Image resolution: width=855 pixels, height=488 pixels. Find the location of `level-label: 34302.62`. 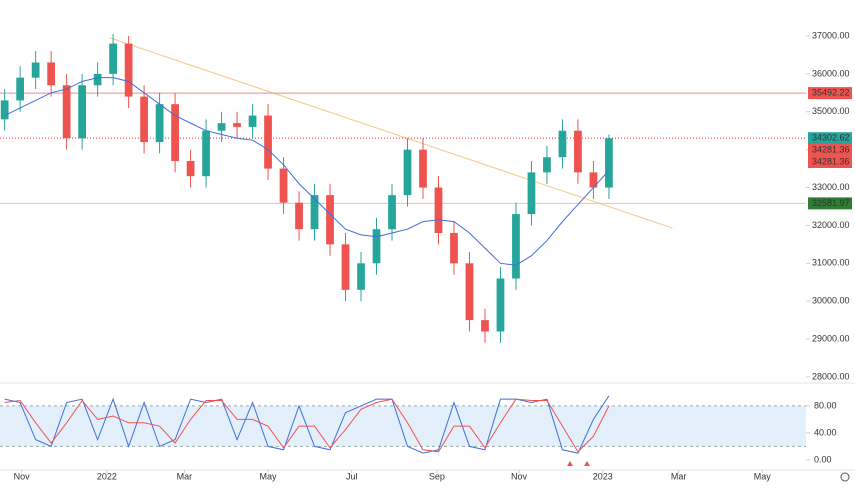

level-label: 34302.62 is located at coordinates (831, 138).